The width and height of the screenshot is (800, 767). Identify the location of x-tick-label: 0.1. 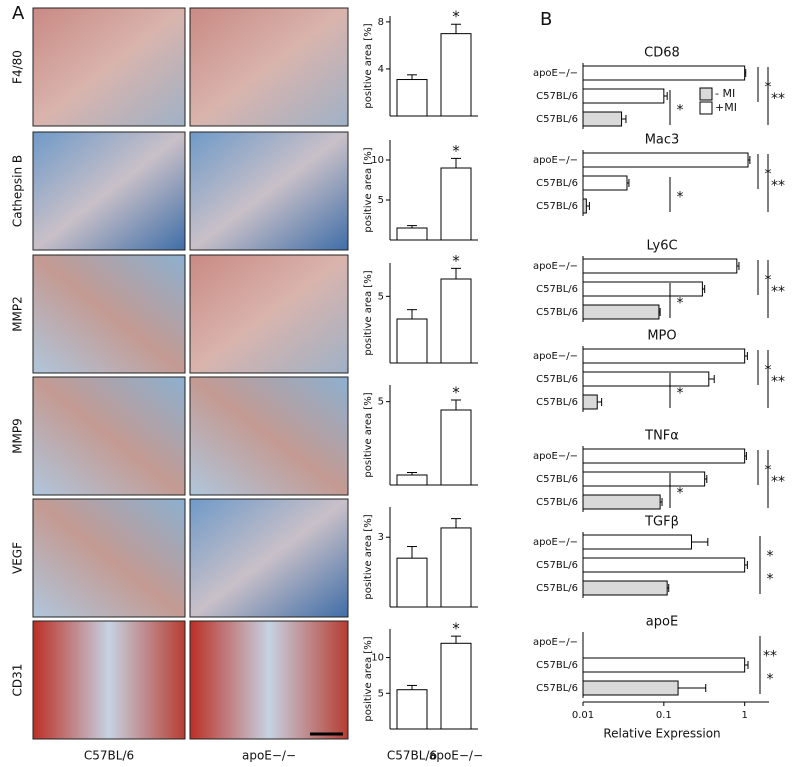
(664, 715).